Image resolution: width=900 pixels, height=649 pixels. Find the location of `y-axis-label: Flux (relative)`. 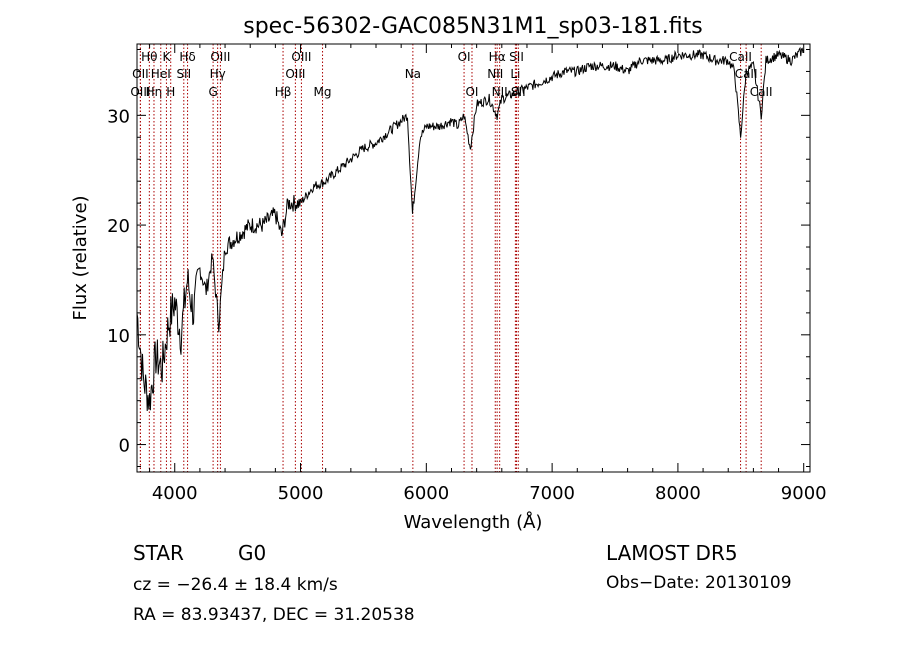

y-axis-label: Flux (relative) is located at coordinates (80, 257).